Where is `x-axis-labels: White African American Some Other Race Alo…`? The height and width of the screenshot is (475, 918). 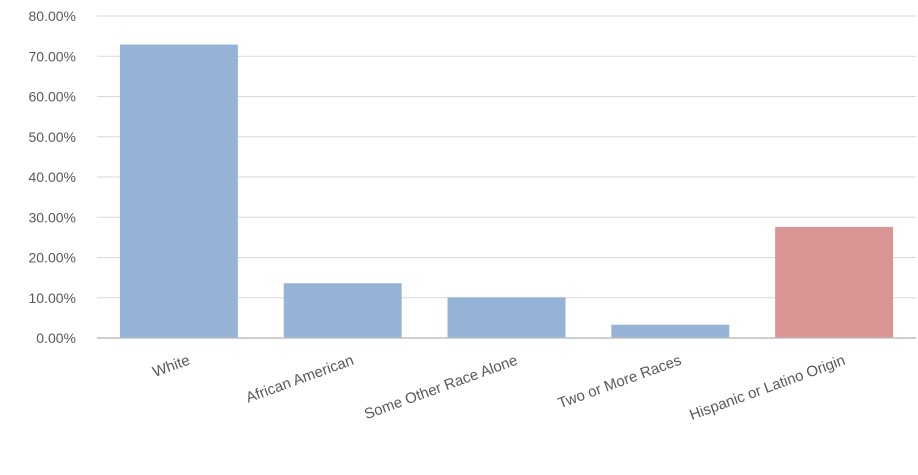 x-axis-labels: White African American Some Other Race Alo… is located at coordinates (498, 388).